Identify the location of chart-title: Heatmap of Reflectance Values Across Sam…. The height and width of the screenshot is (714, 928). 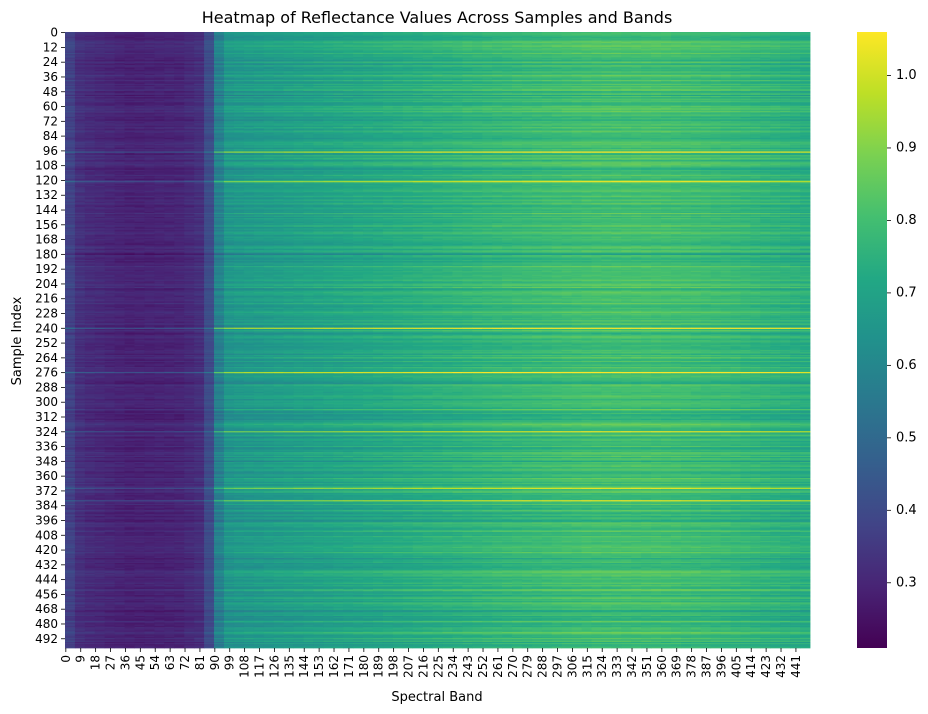
(437, 17).